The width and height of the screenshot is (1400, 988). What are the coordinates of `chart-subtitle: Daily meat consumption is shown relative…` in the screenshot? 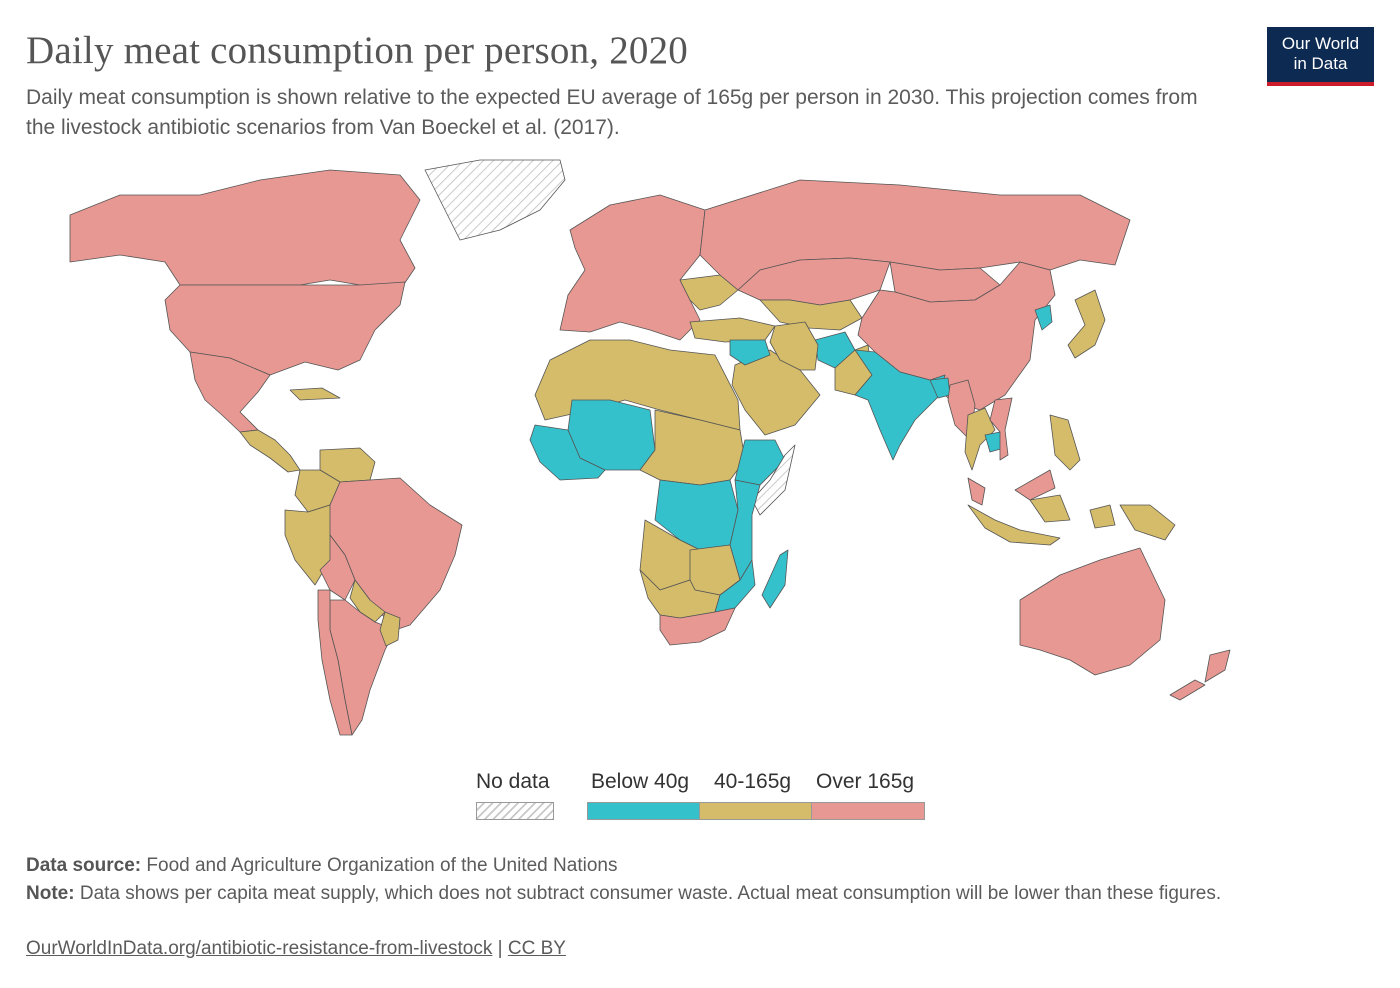 It's located at (612, 112).